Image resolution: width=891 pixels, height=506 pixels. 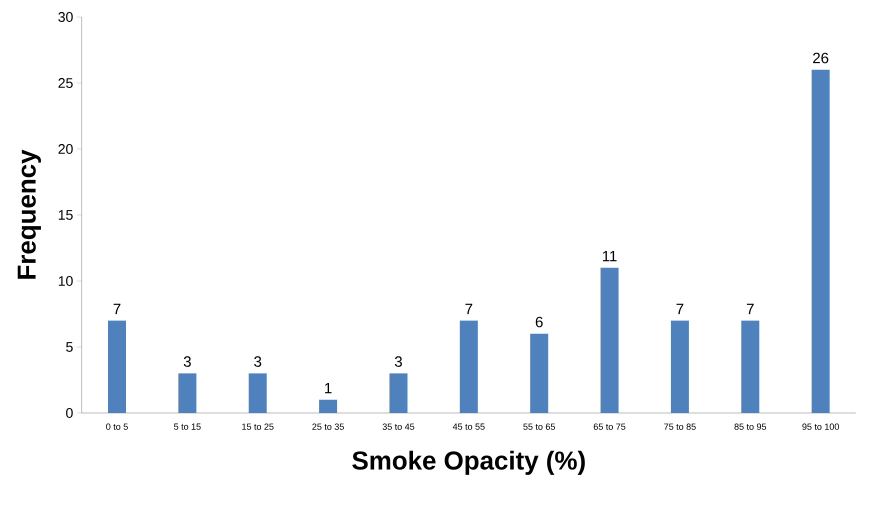 What do you see at coordinates (609, 256) in the screenshot?
I see `data-label: 11` at bounding box center [609, 256].